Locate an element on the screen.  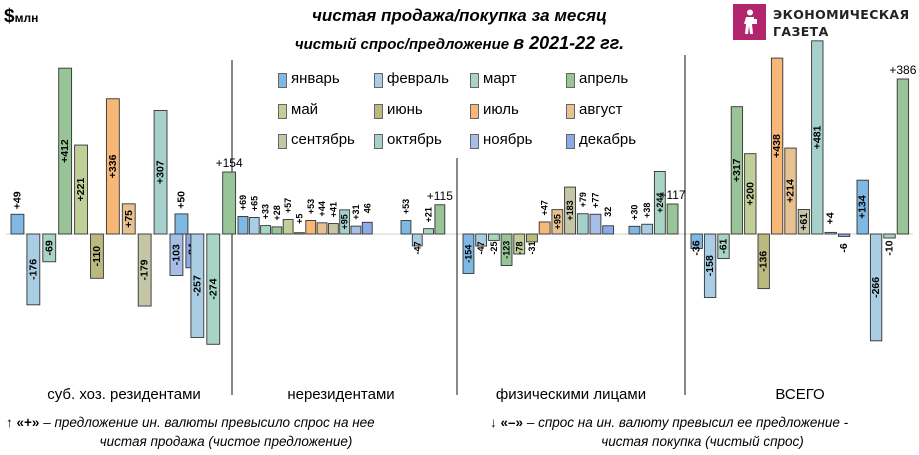
data-label: -10 is located at coordinates (890, 247).